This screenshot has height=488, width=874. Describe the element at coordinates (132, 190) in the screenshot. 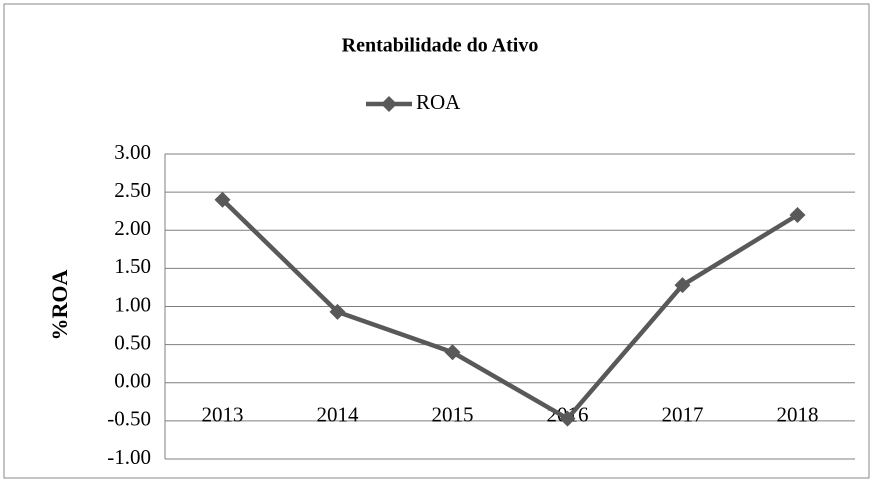

I see `y-tick-label: 2.50` at that location.